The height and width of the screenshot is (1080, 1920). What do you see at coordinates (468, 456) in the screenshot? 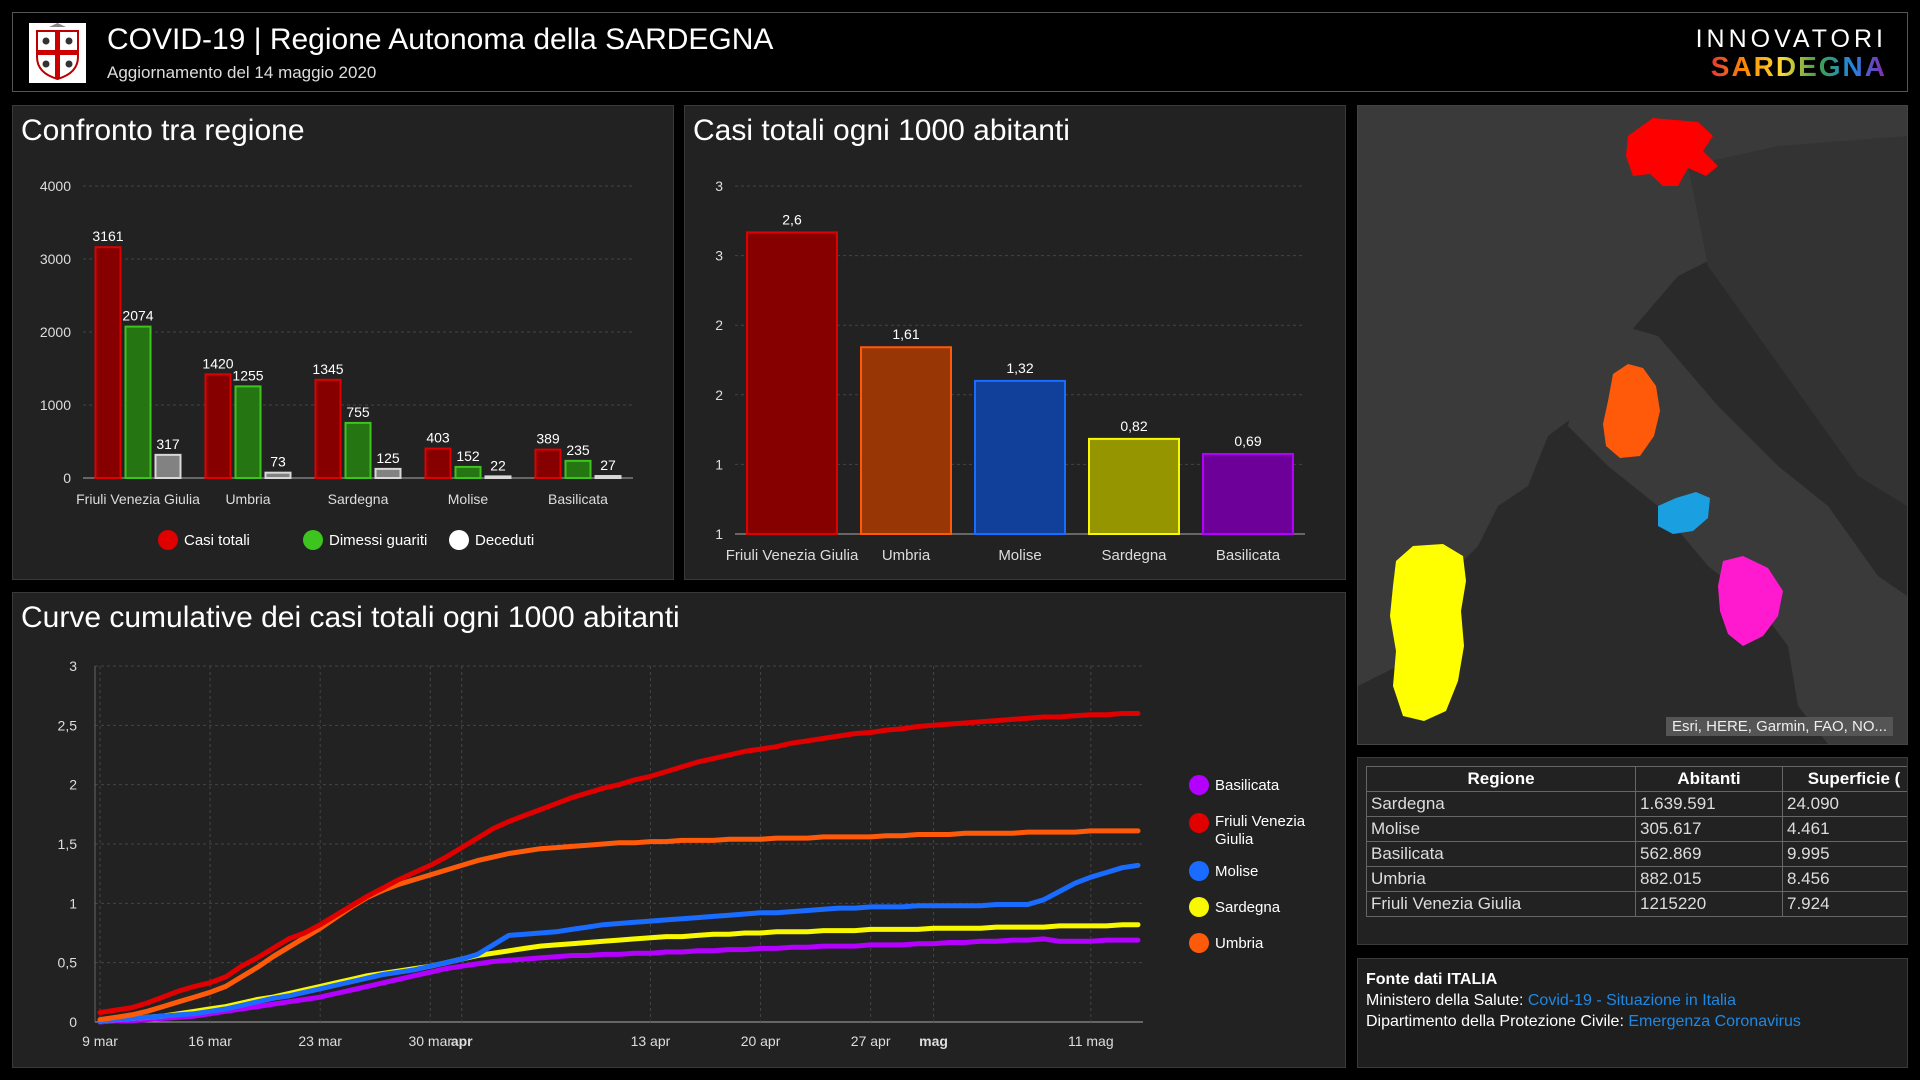
I see `bar-value-label: 152` at bounding box center [468, 456].